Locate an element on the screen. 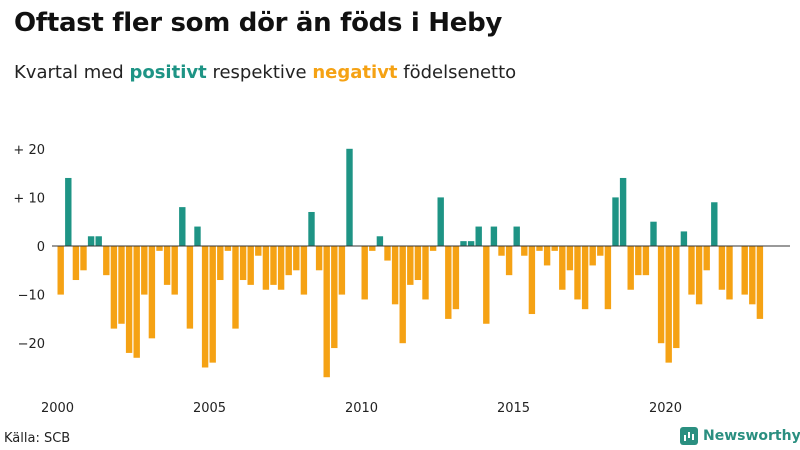 Image resolution: width=800 pixels, height=450 pixels. subtitle-prefix: Kvartal med is located at coordinates (69, 72).